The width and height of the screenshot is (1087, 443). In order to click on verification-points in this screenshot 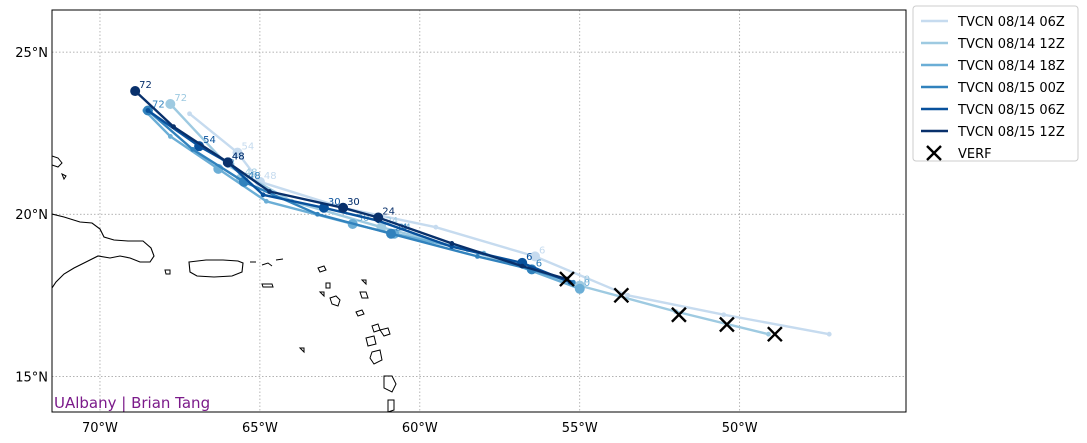, I will do `click(671, 307)`.